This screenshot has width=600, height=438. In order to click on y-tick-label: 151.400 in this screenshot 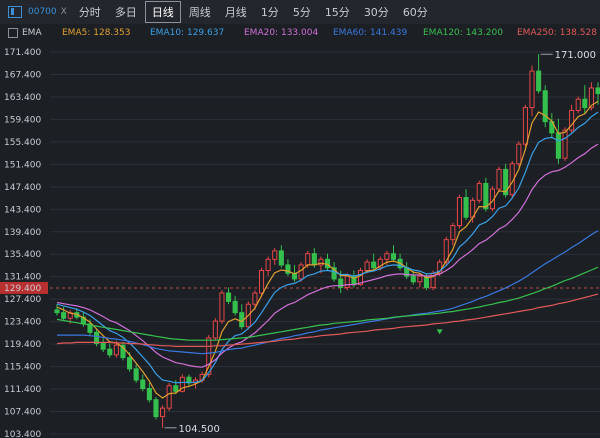, I will do `click(22, 165)`.